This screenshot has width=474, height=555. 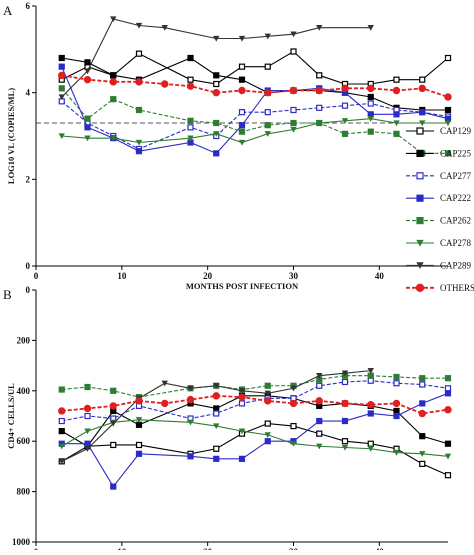 I want to click on x-tick-label: 40, so click(x=380, y=276).